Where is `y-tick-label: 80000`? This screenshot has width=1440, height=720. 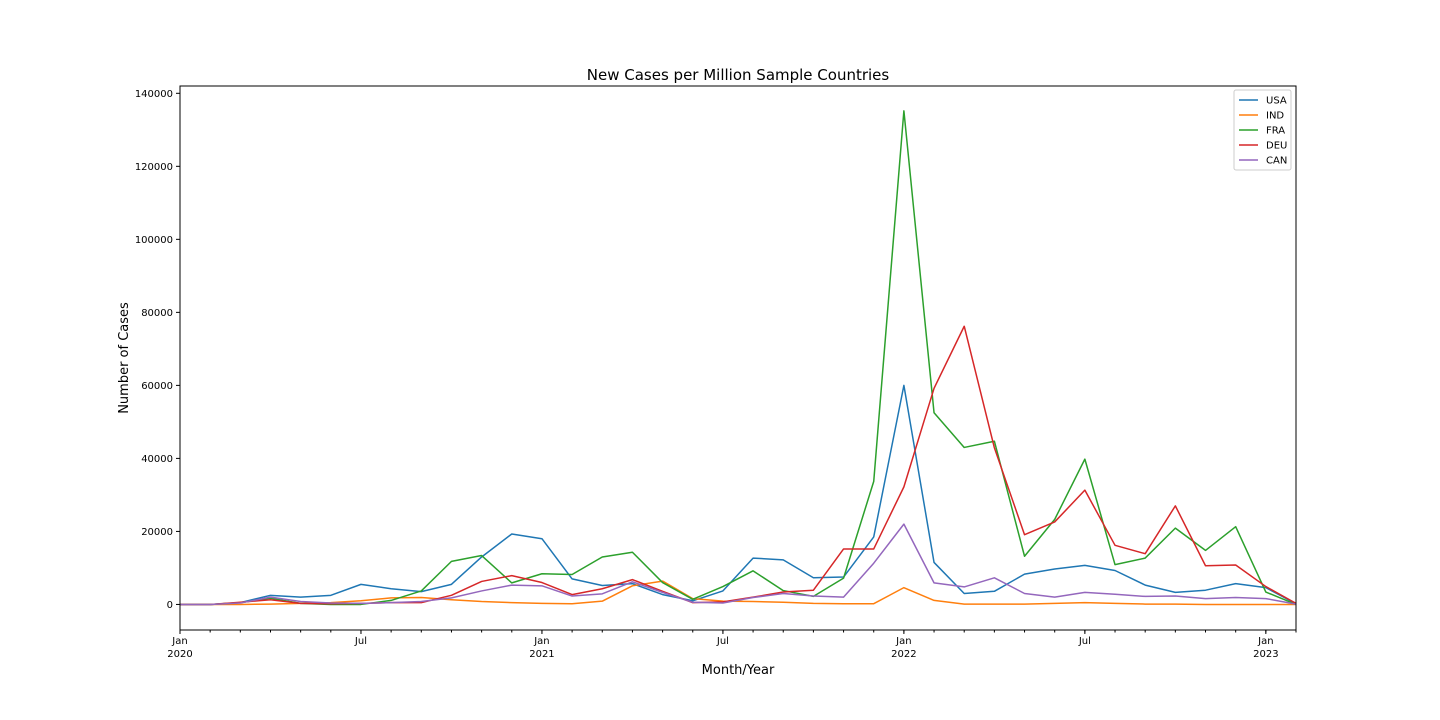
y-tick-label: 80000 is located at coordinates (157, 313).